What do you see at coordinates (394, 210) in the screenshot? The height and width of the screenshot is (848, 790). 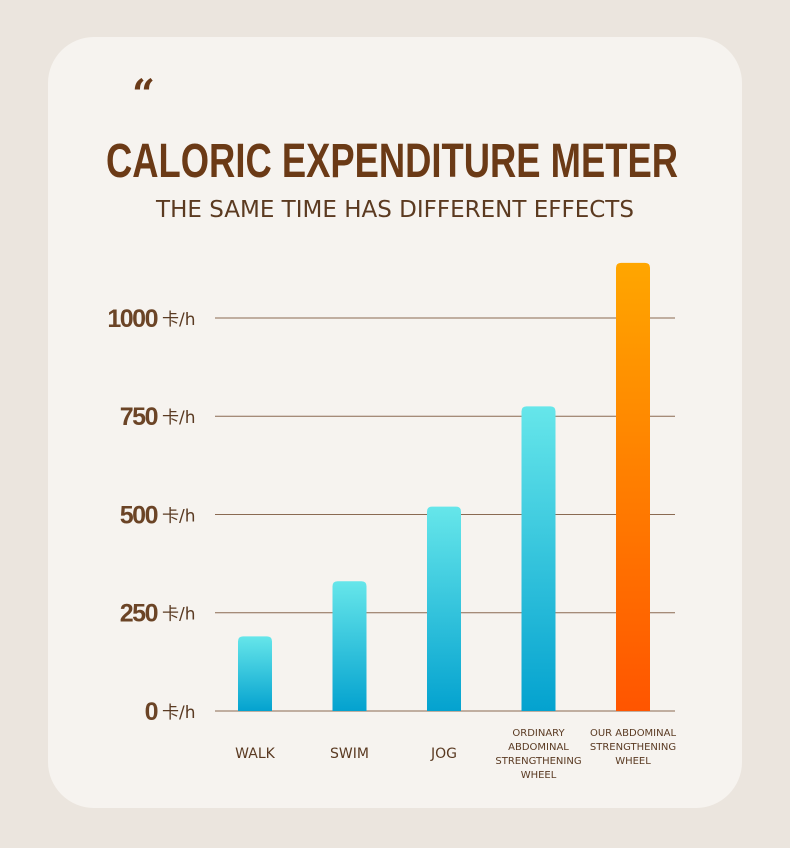 I see `chart-subtitle: THE SAME TIME HAS DIFFERENT EFFECTS` at bounding box center [394, 210].